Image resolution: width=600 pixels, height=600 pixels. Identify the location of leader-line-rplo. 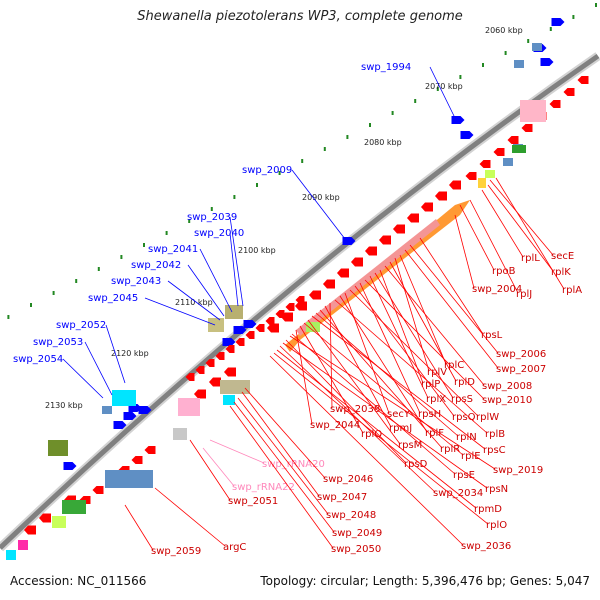
(381, 438).